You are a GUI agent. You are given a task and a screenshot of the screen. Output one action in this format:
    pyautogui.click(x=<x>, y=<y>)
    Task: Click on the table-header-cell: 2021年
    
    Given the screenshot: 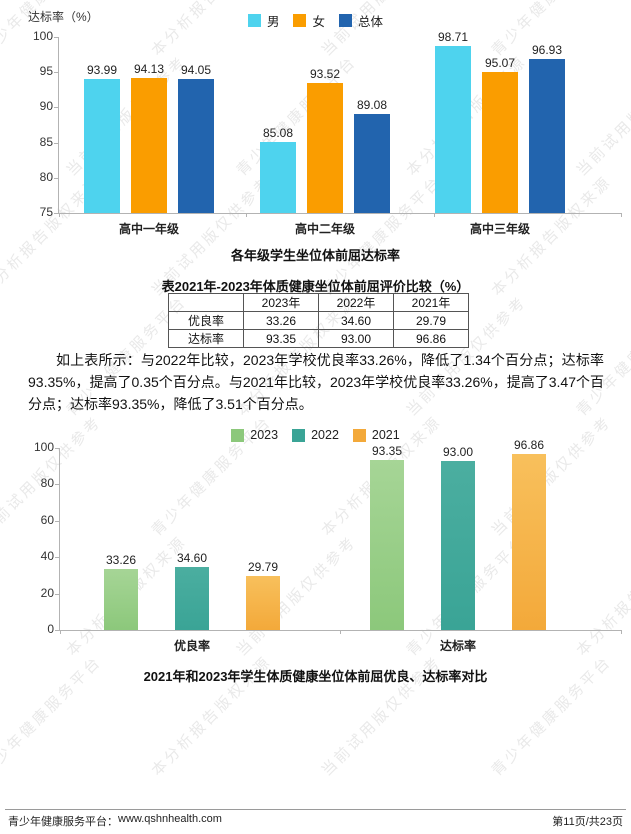 What is the action you would take?
    pyautogui.click(x=431, y=302)
    